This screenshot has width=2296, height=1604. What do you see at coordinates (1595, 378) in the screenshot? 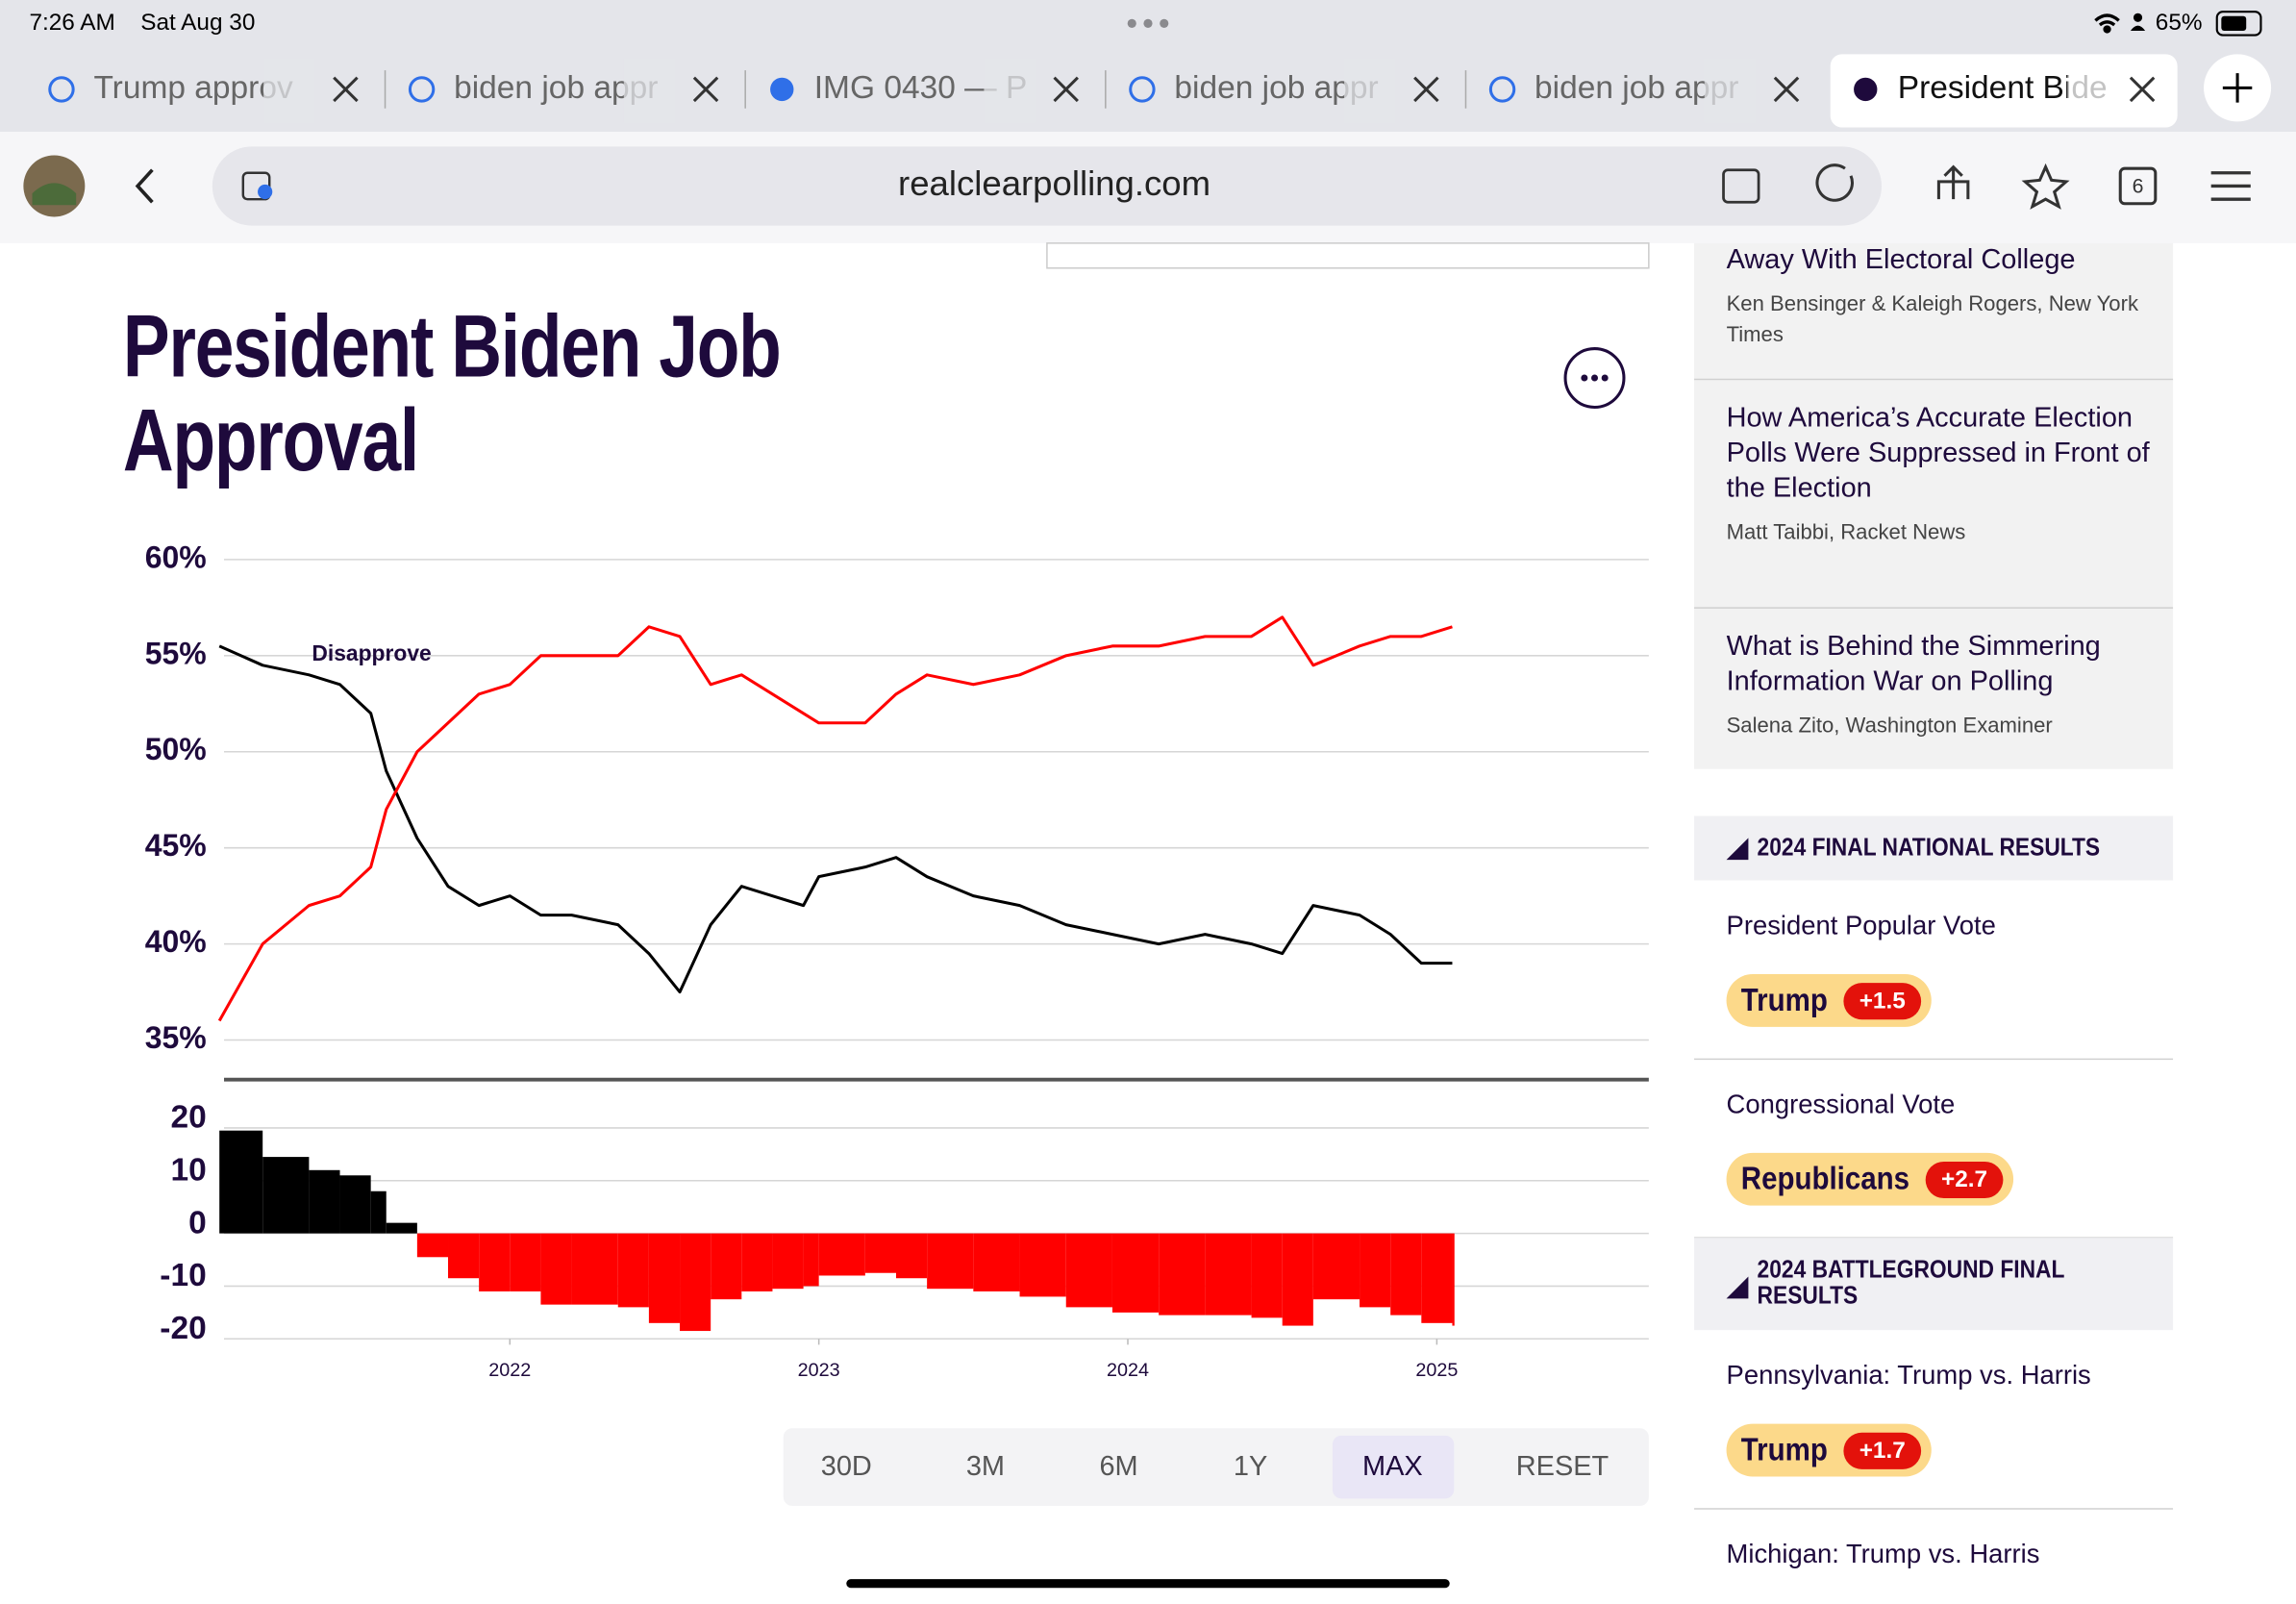
I see `more-icon` at bounding box center [1595, 378].